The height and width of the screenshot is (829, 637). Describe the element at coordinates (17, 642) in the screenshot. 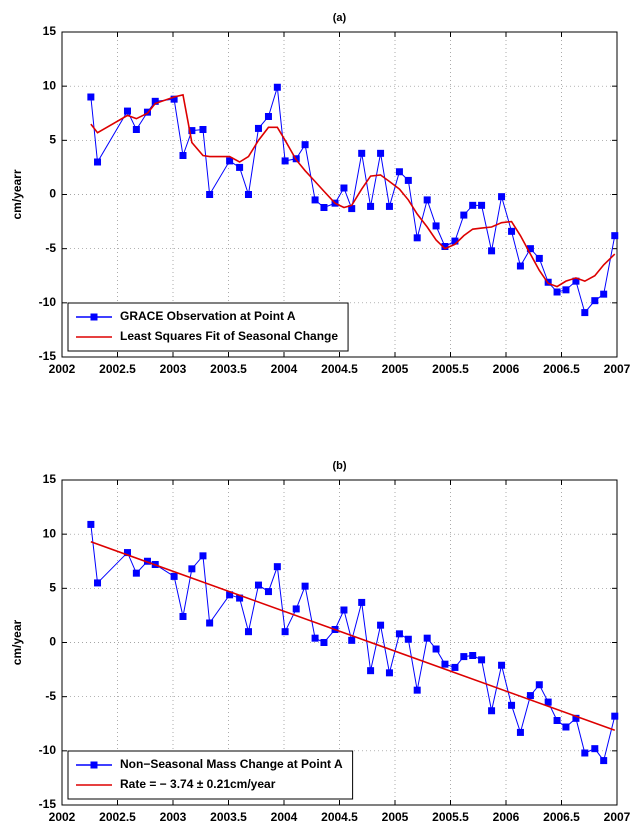

I see `y-axis-label: cm/year` at that location.